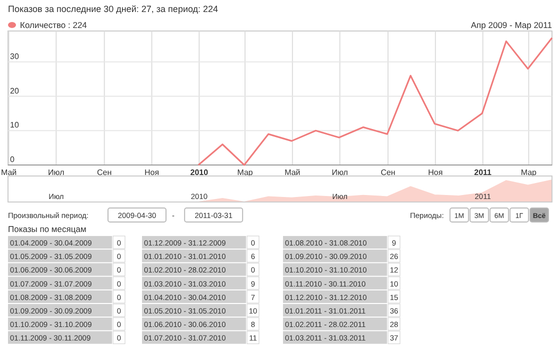 This screenshot has height=348, width=554. Describe the element at coordinates (483, 172) in the screenshot. I see `x-tick-label: 2011` at that location.